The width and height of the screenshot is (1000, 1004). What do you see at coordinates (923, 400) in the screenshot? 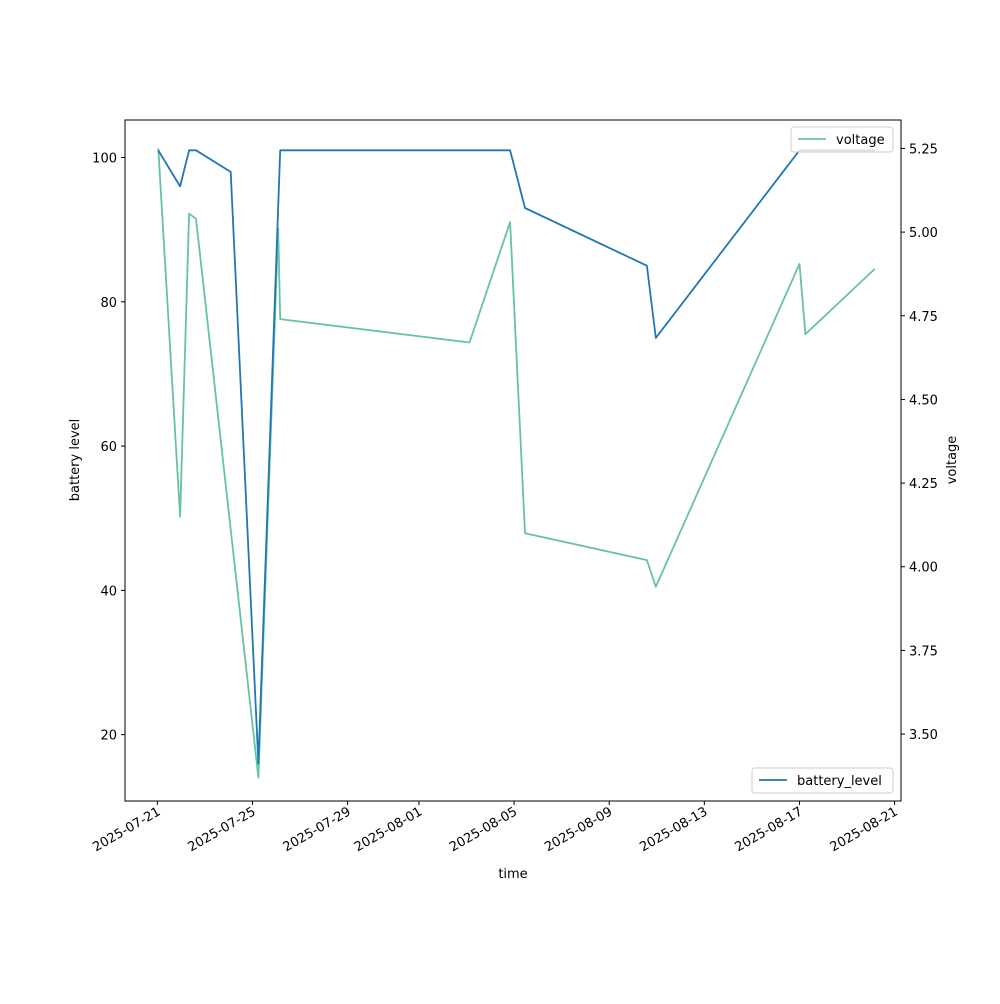
I see `y2-tick-label: 4.50` at bounding box center [923, 400].